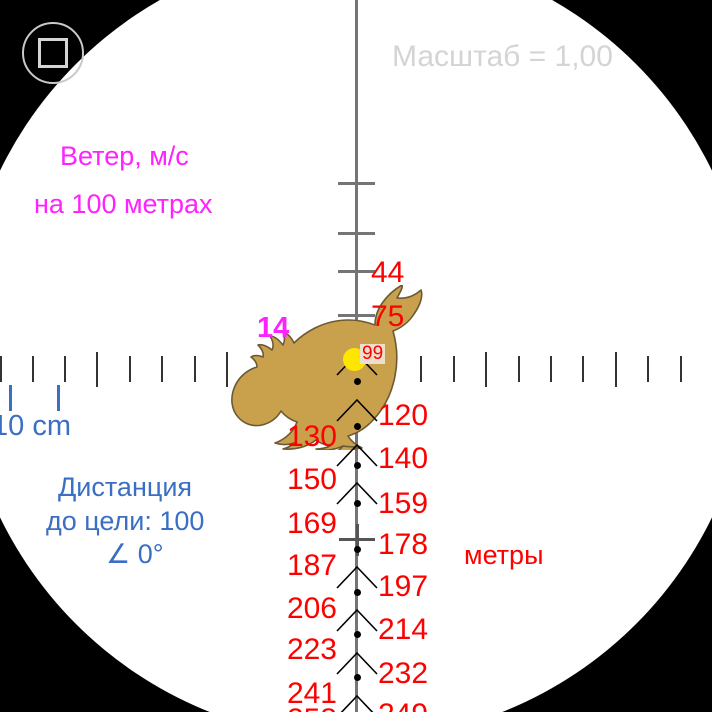 This screenshot has width=712, height=712. What do you see at coordinates (388, 316) in the screenshot?
I see `crossbar-range-label: 75` at bounding box center [388, 316].